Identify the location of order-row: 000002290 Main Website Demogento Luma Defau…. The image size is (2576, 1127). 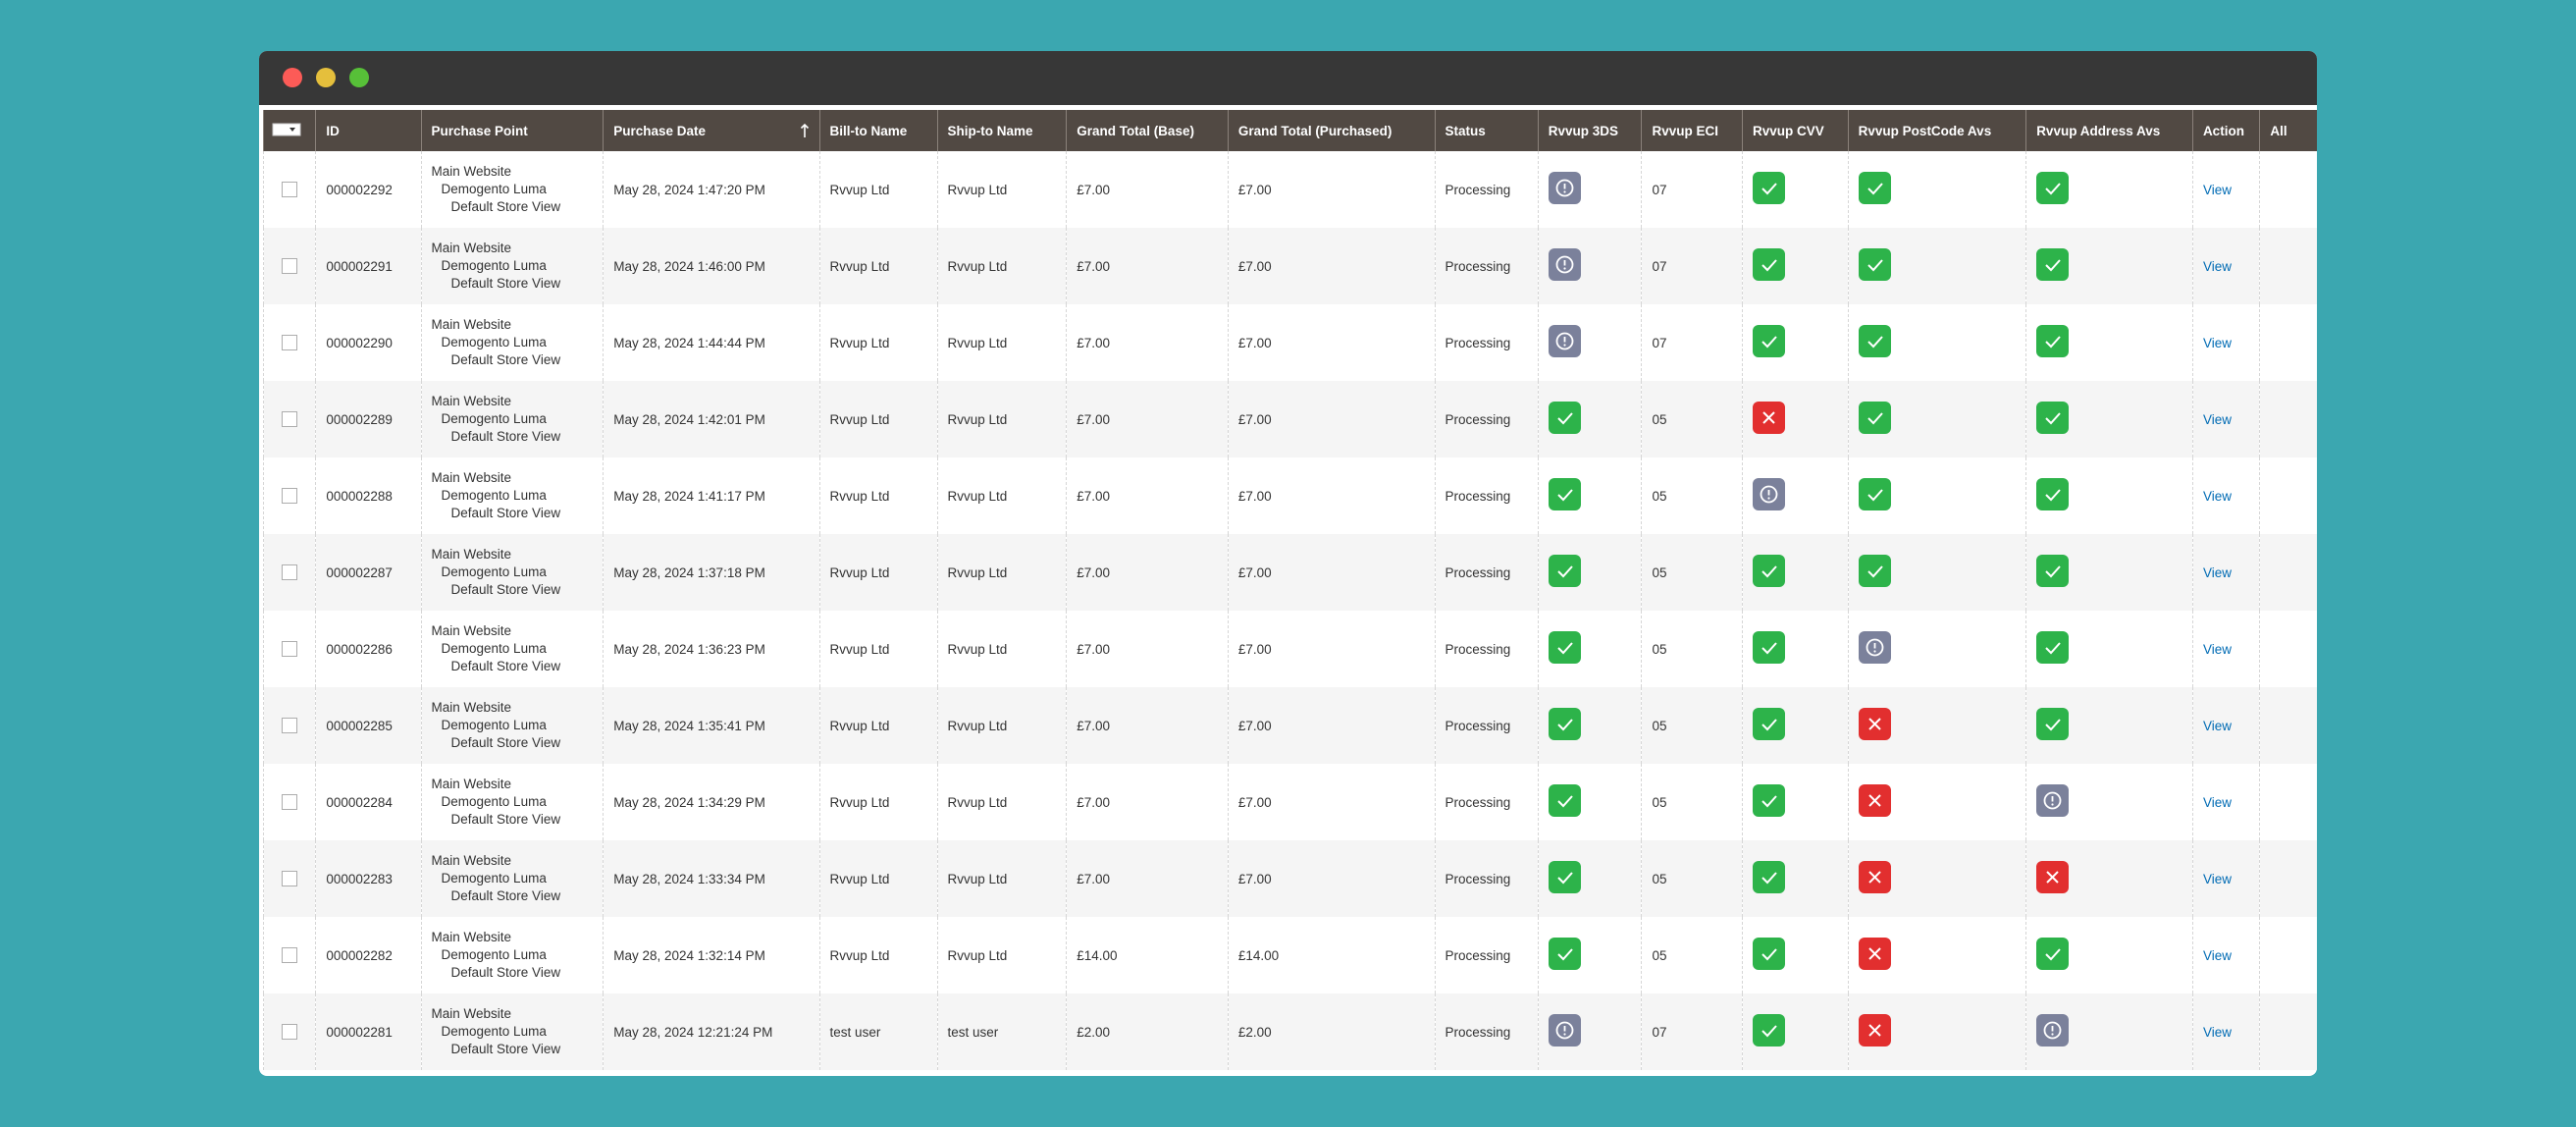
(1289, 342).